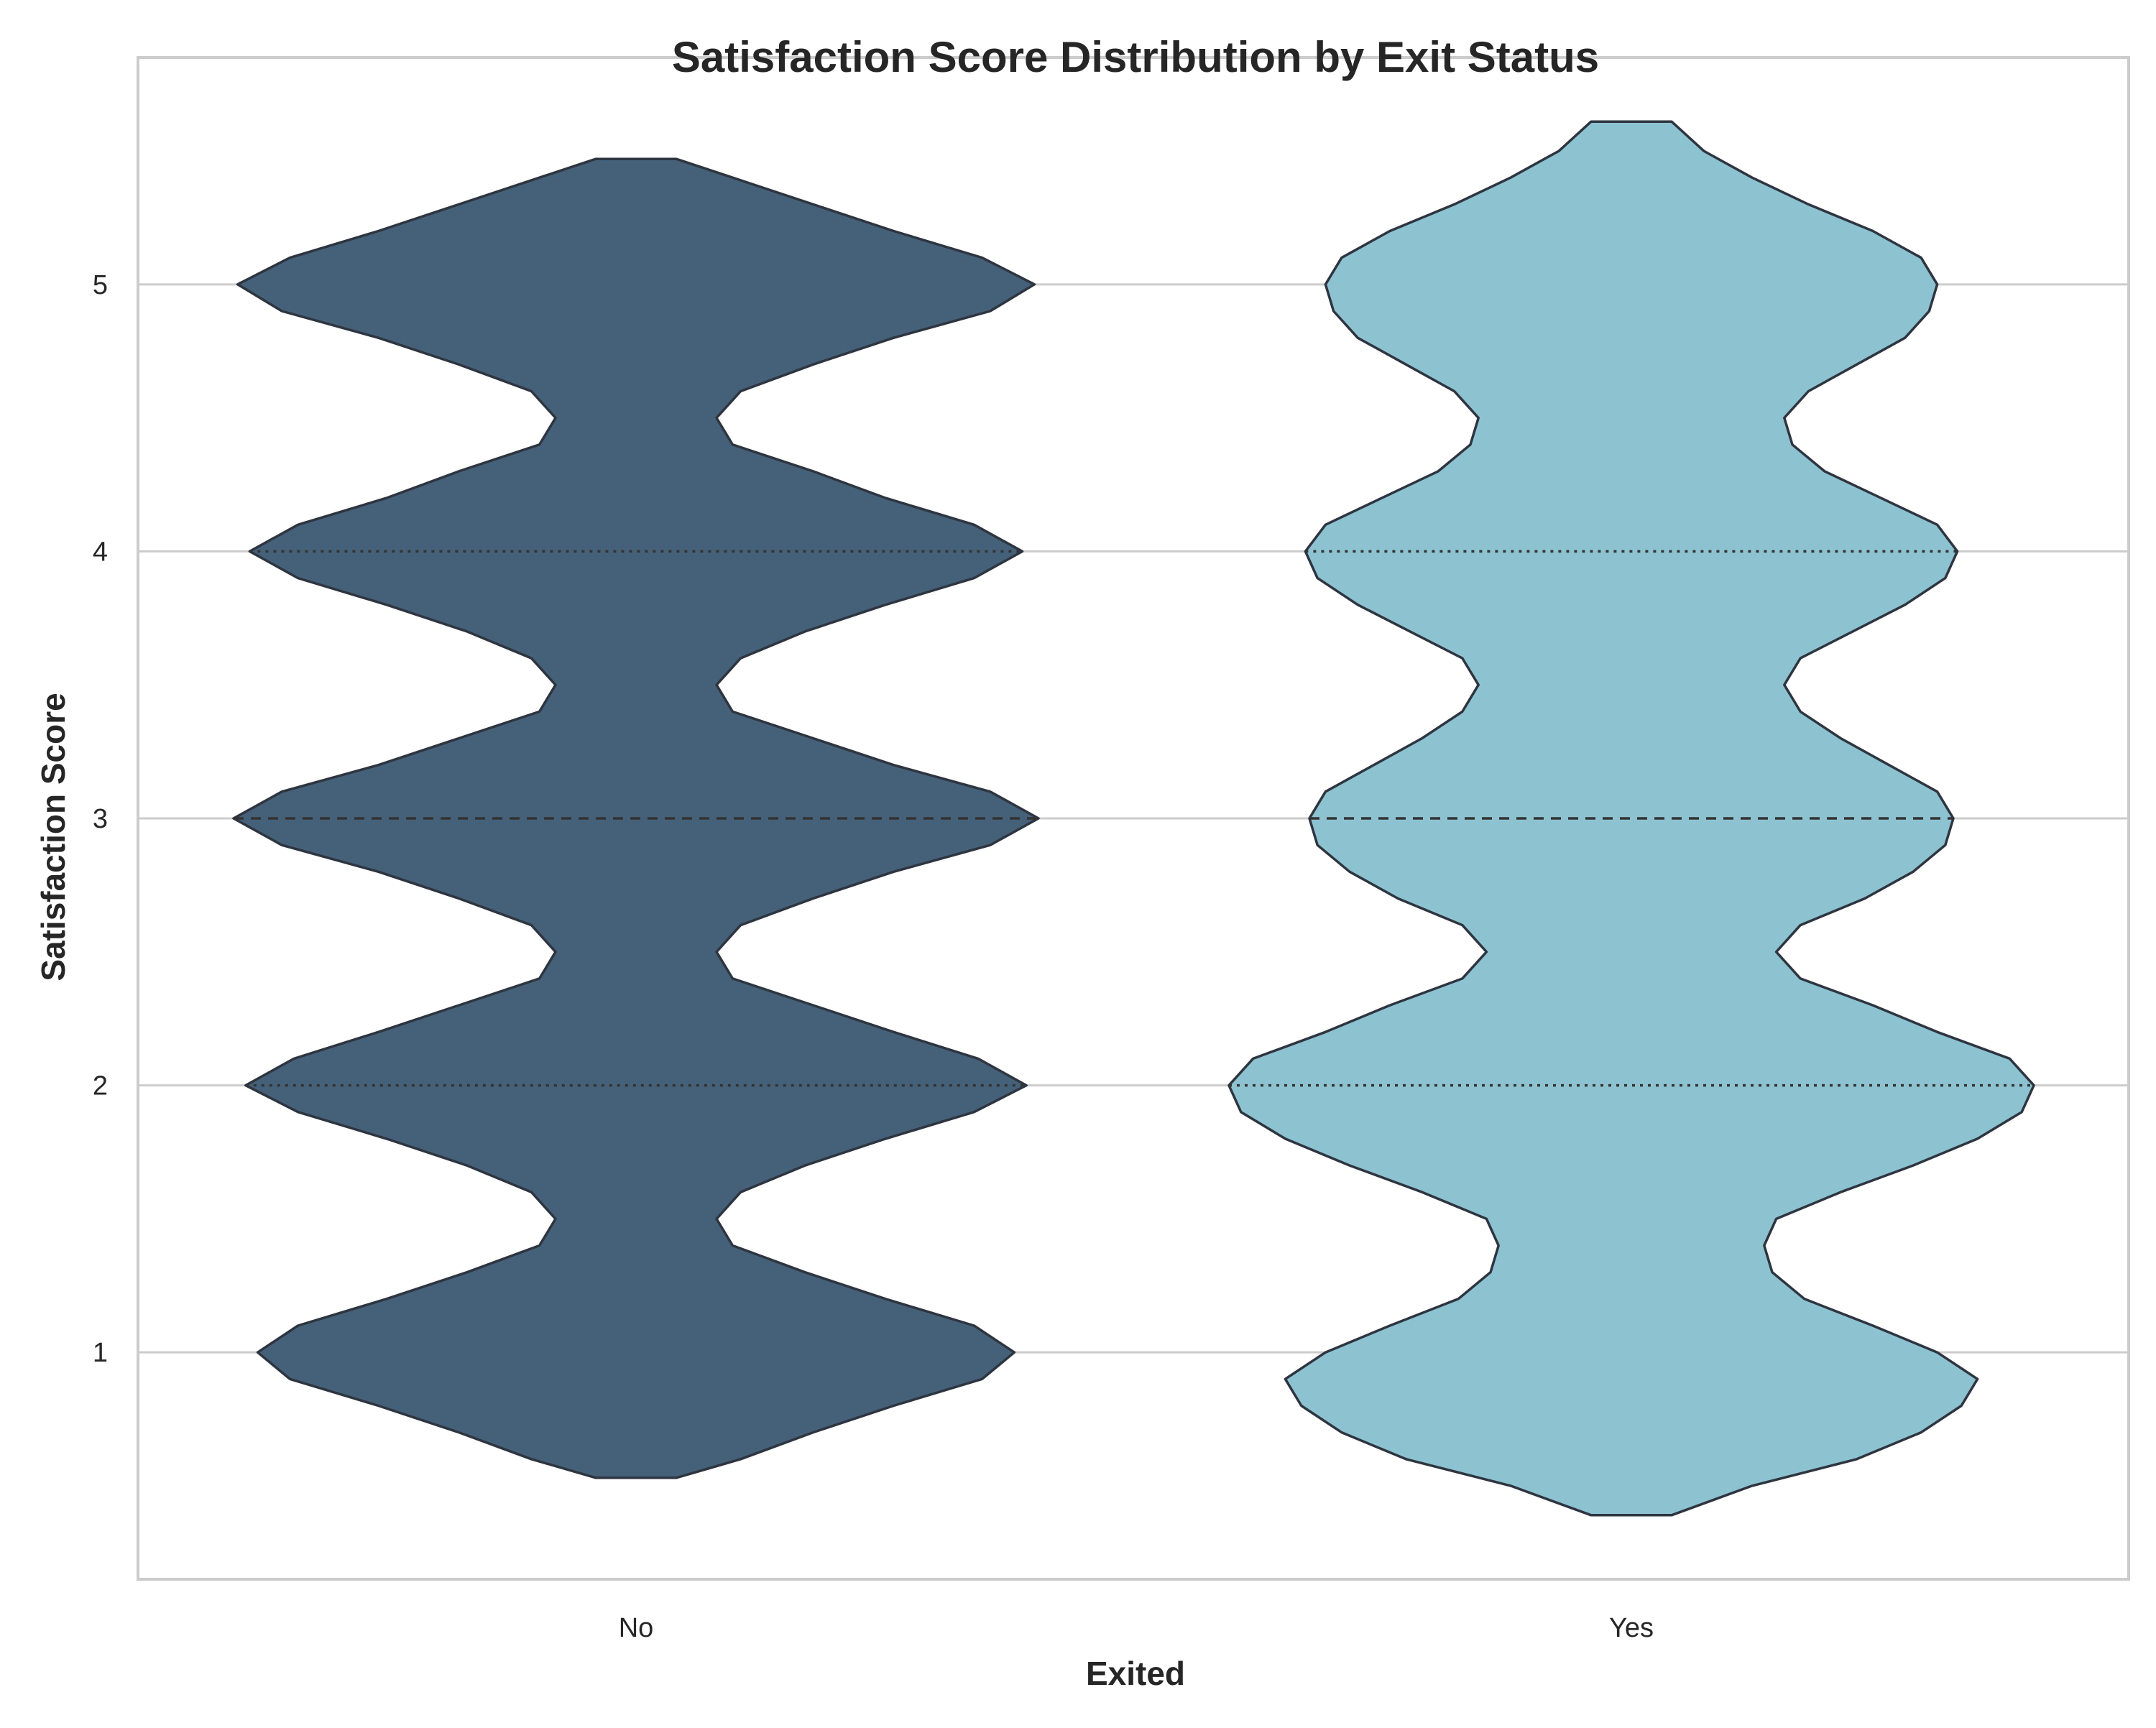 The width and height of the screenshot is (2156, 1728). What do you see at coordinates (1136, 1674) in the screenshot?
I see `x-axis-label: Exited` at bounding box center [1136, 1674].